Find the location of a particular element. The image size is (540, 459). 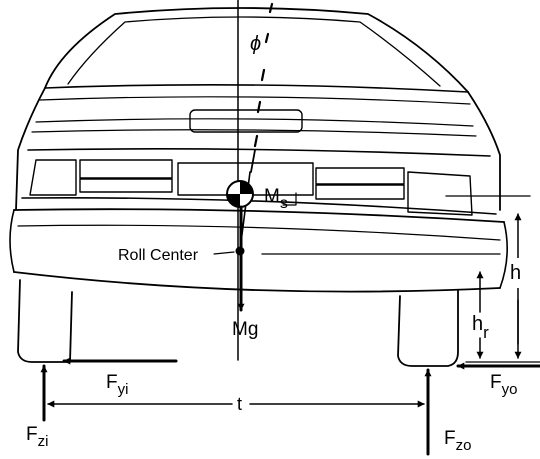

hood-badge is located at coordinates (246, 121).